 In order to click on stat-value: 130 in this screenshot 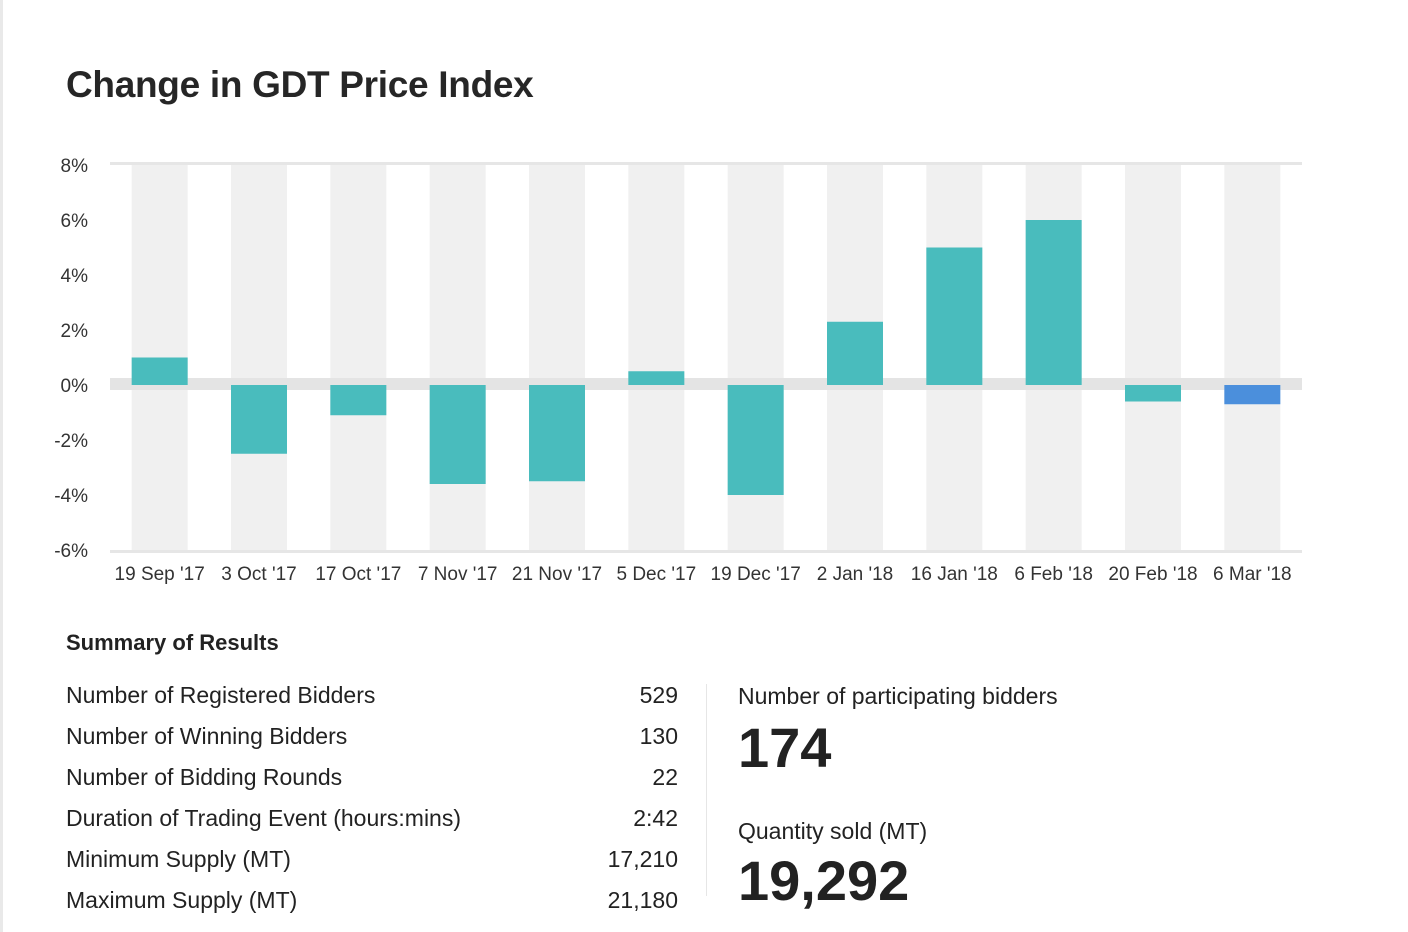, I will do `click(658, 736)`.